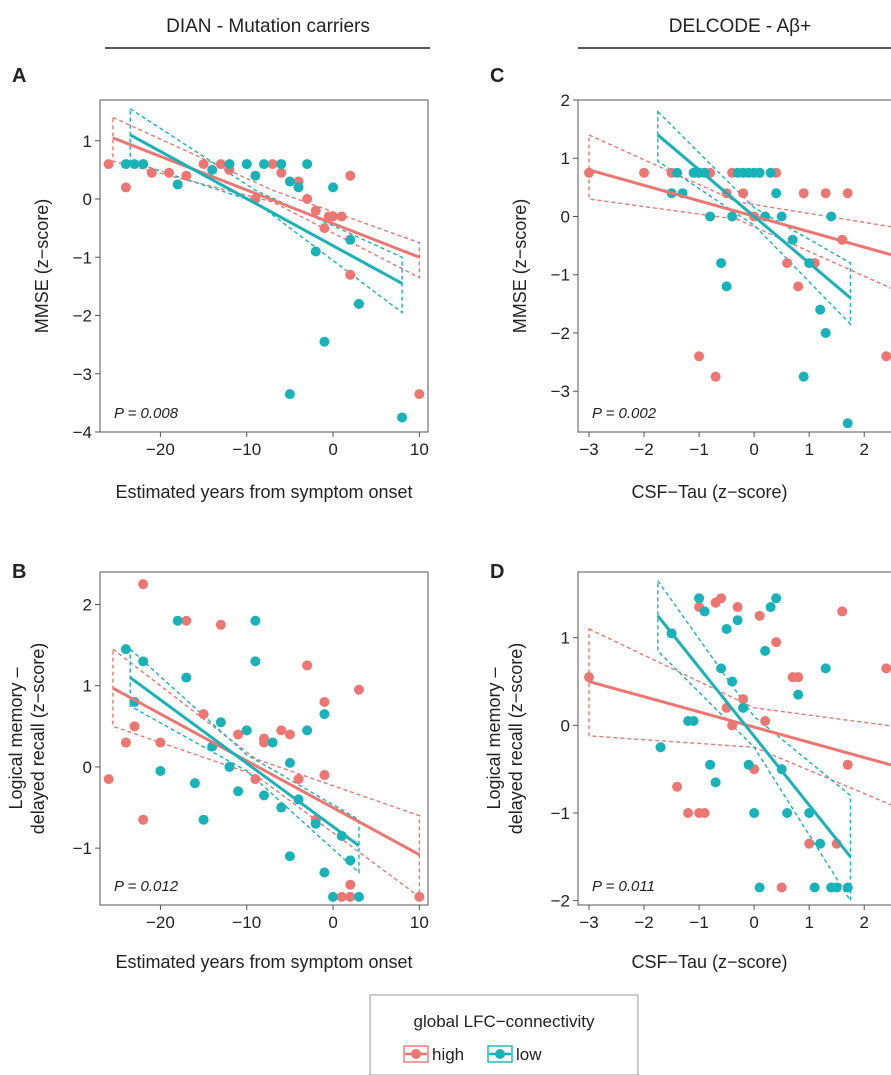 The width and height of the screenshot is (891, 1075). Describe the element at coordinates (266, 771) in the screenshot. I see `fit-line-high` at that location.